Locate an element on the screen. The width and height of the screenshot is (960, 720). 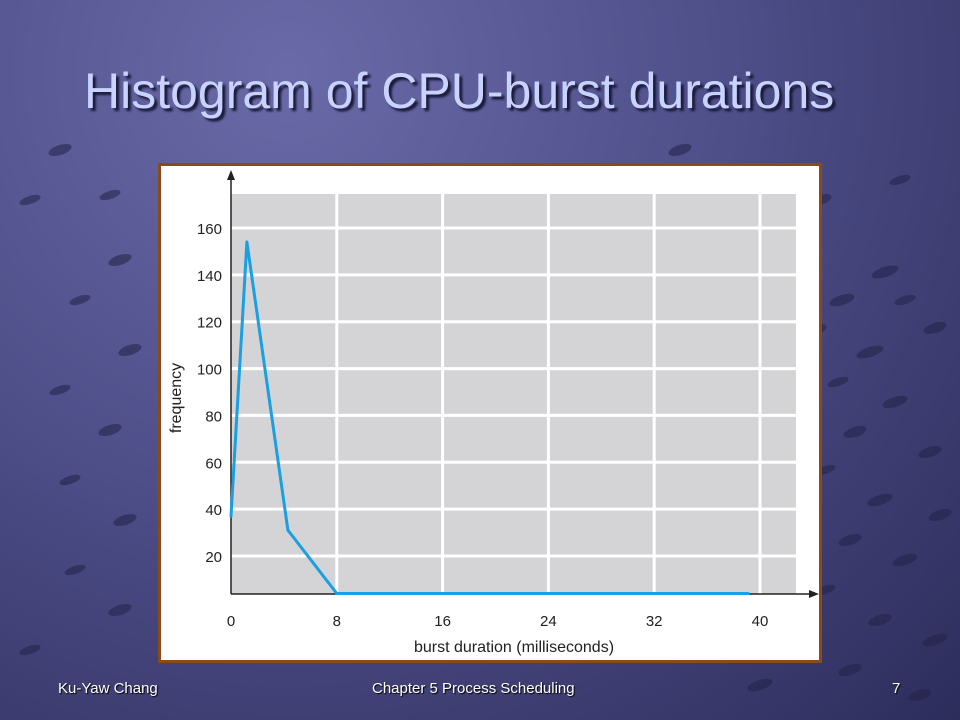
y-tick-label: 120 is located at coordinates (209, 323).